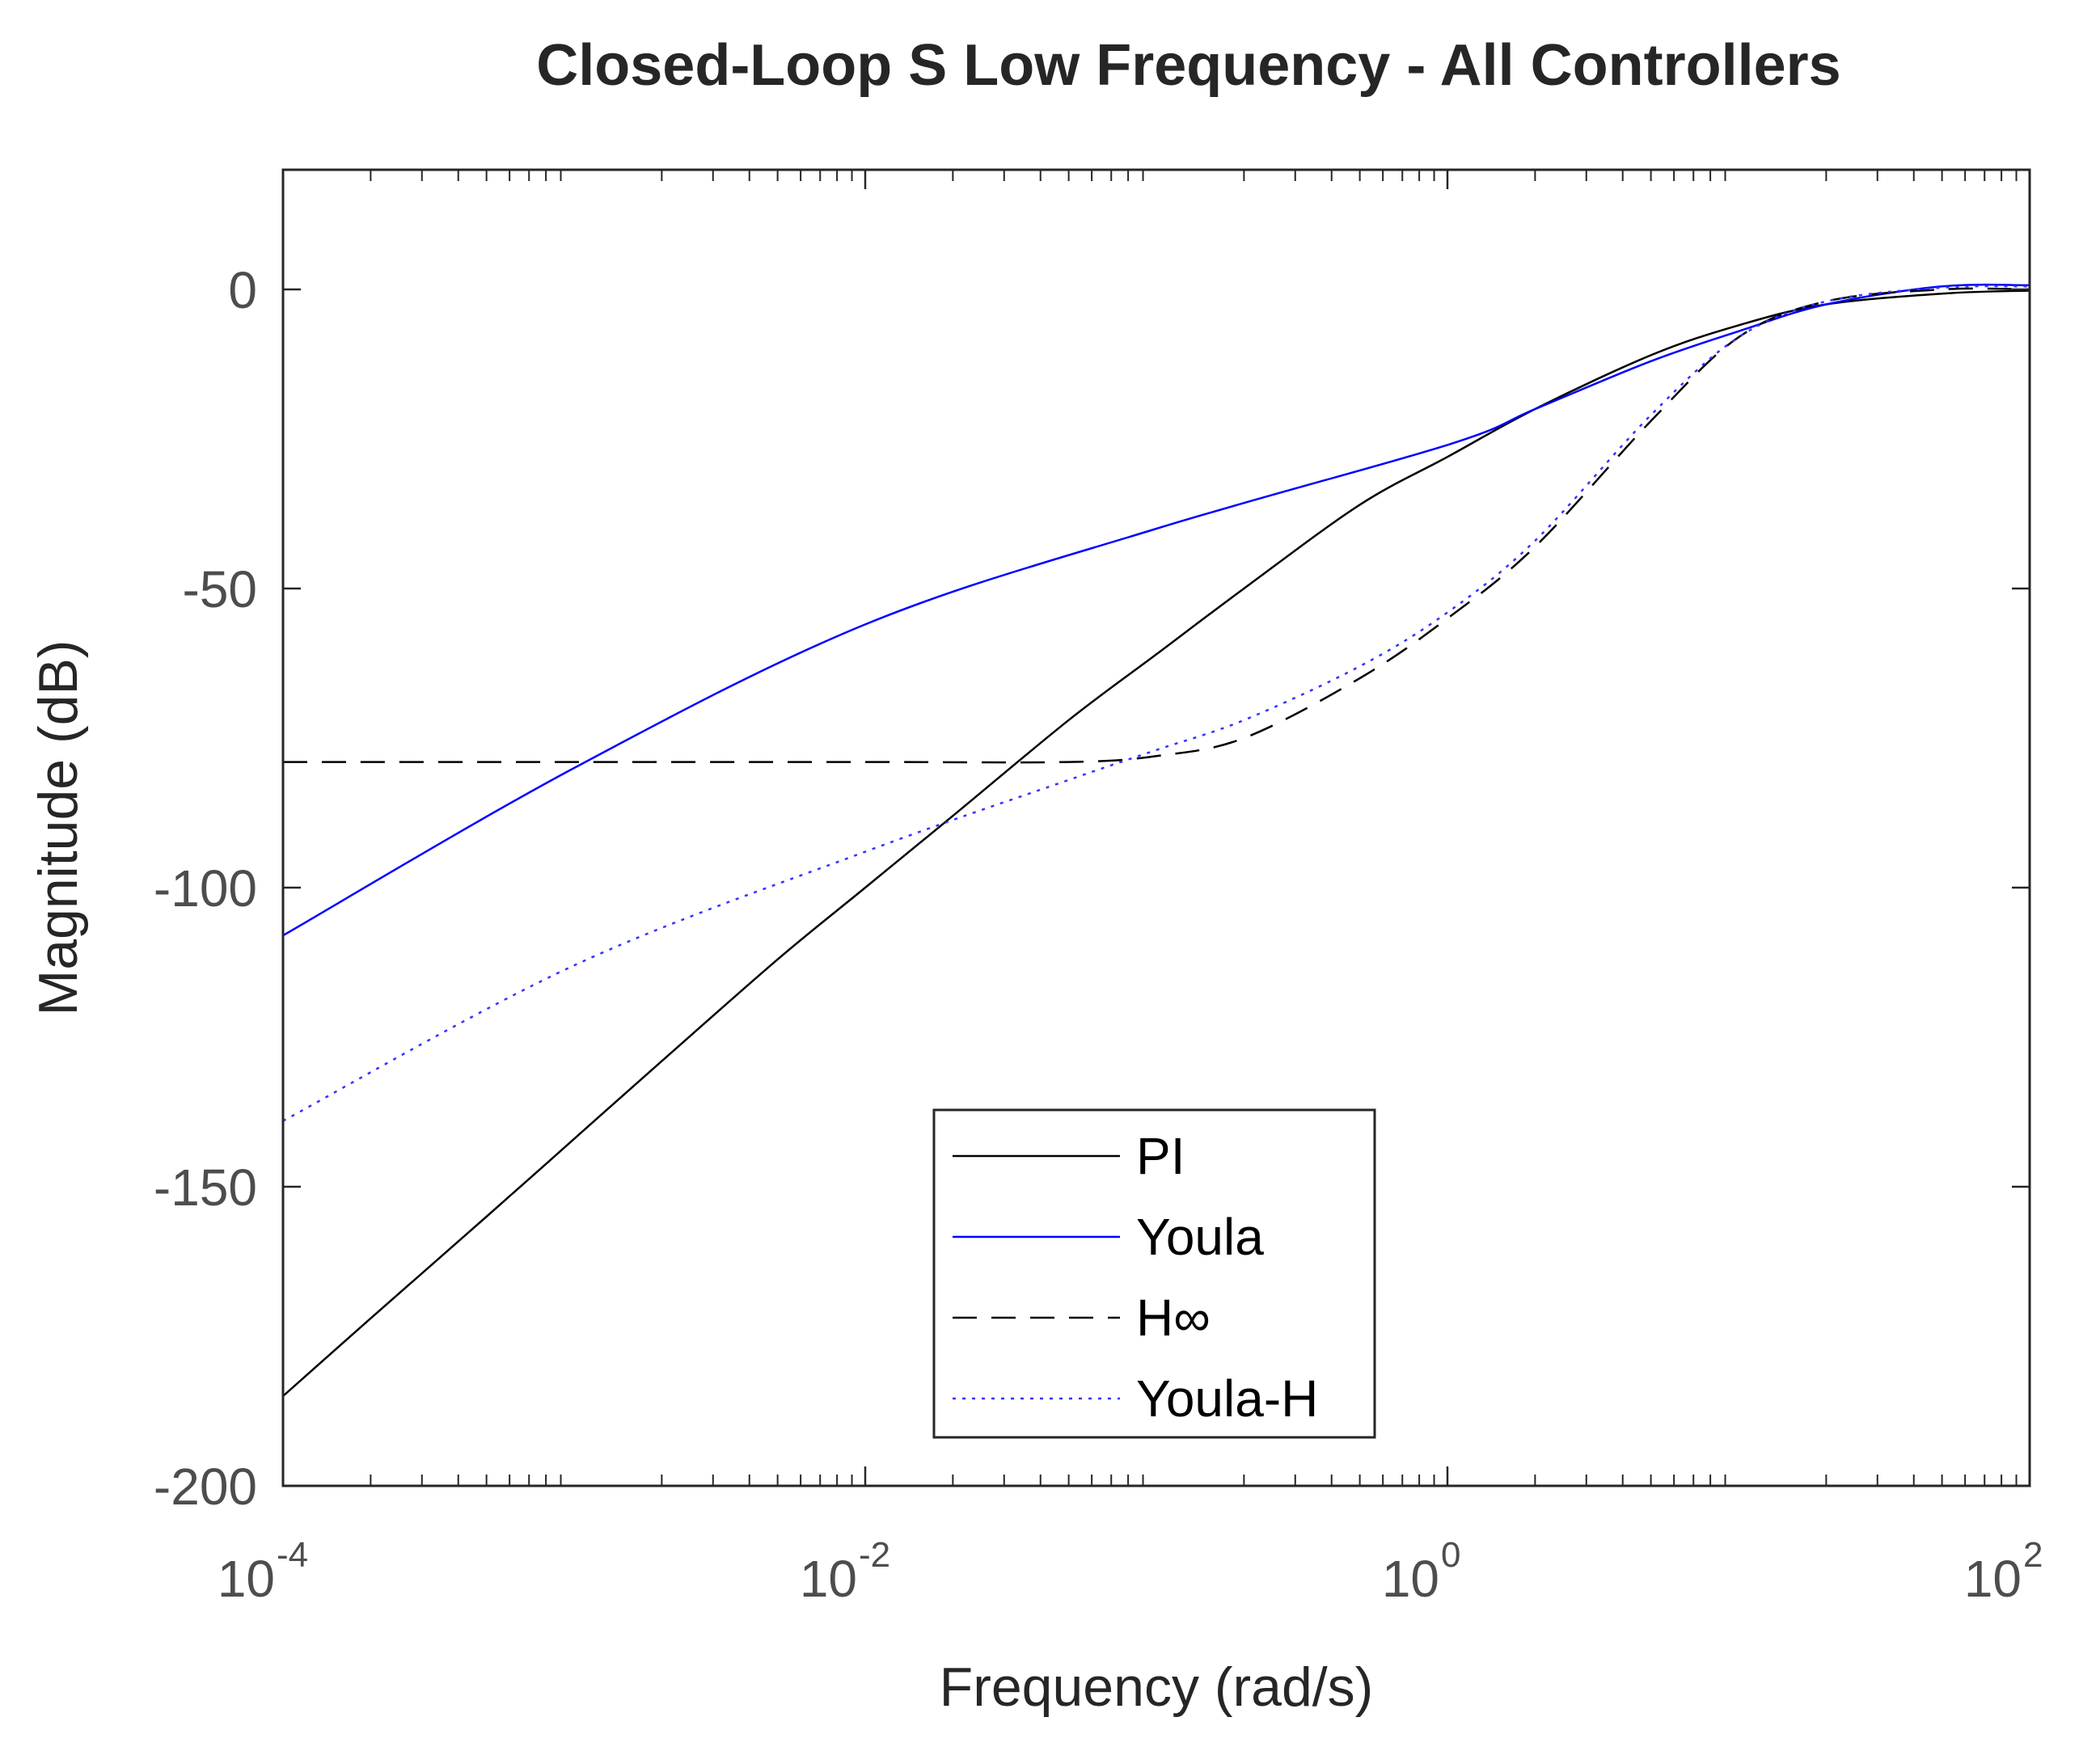 This screenshot has height=1751, width=2100. I want to click on legend-box, so click(1154, 1273).